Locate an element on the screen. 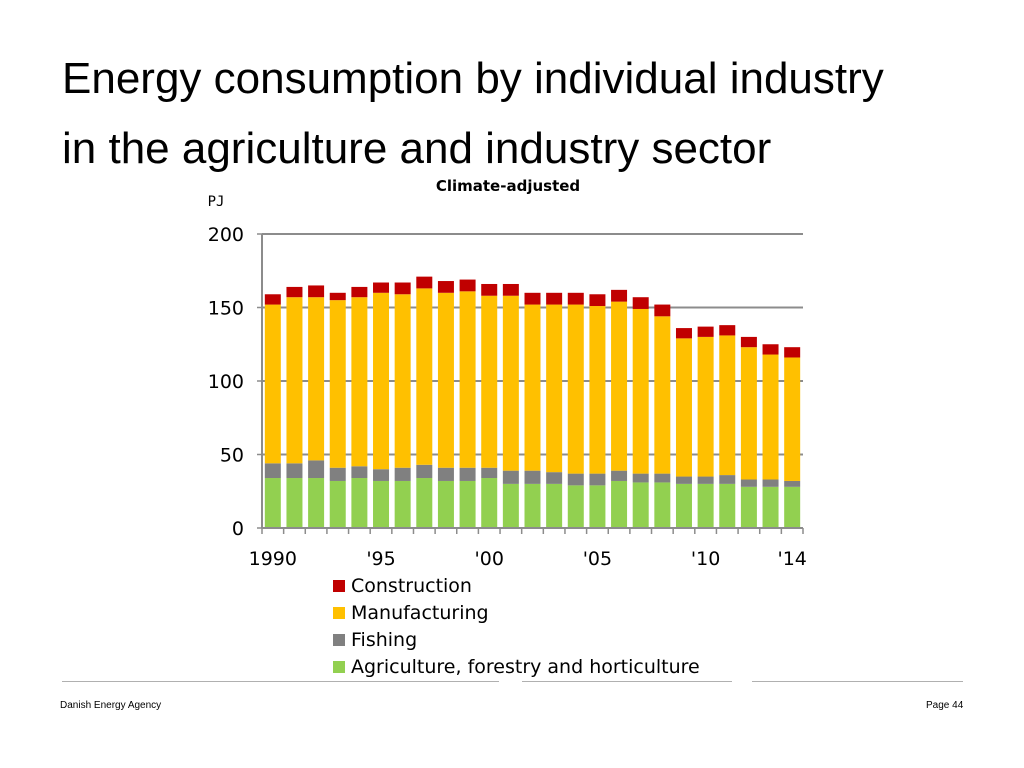  bar-segment-manufacturing-2010 is located at coordinates (705, 406).